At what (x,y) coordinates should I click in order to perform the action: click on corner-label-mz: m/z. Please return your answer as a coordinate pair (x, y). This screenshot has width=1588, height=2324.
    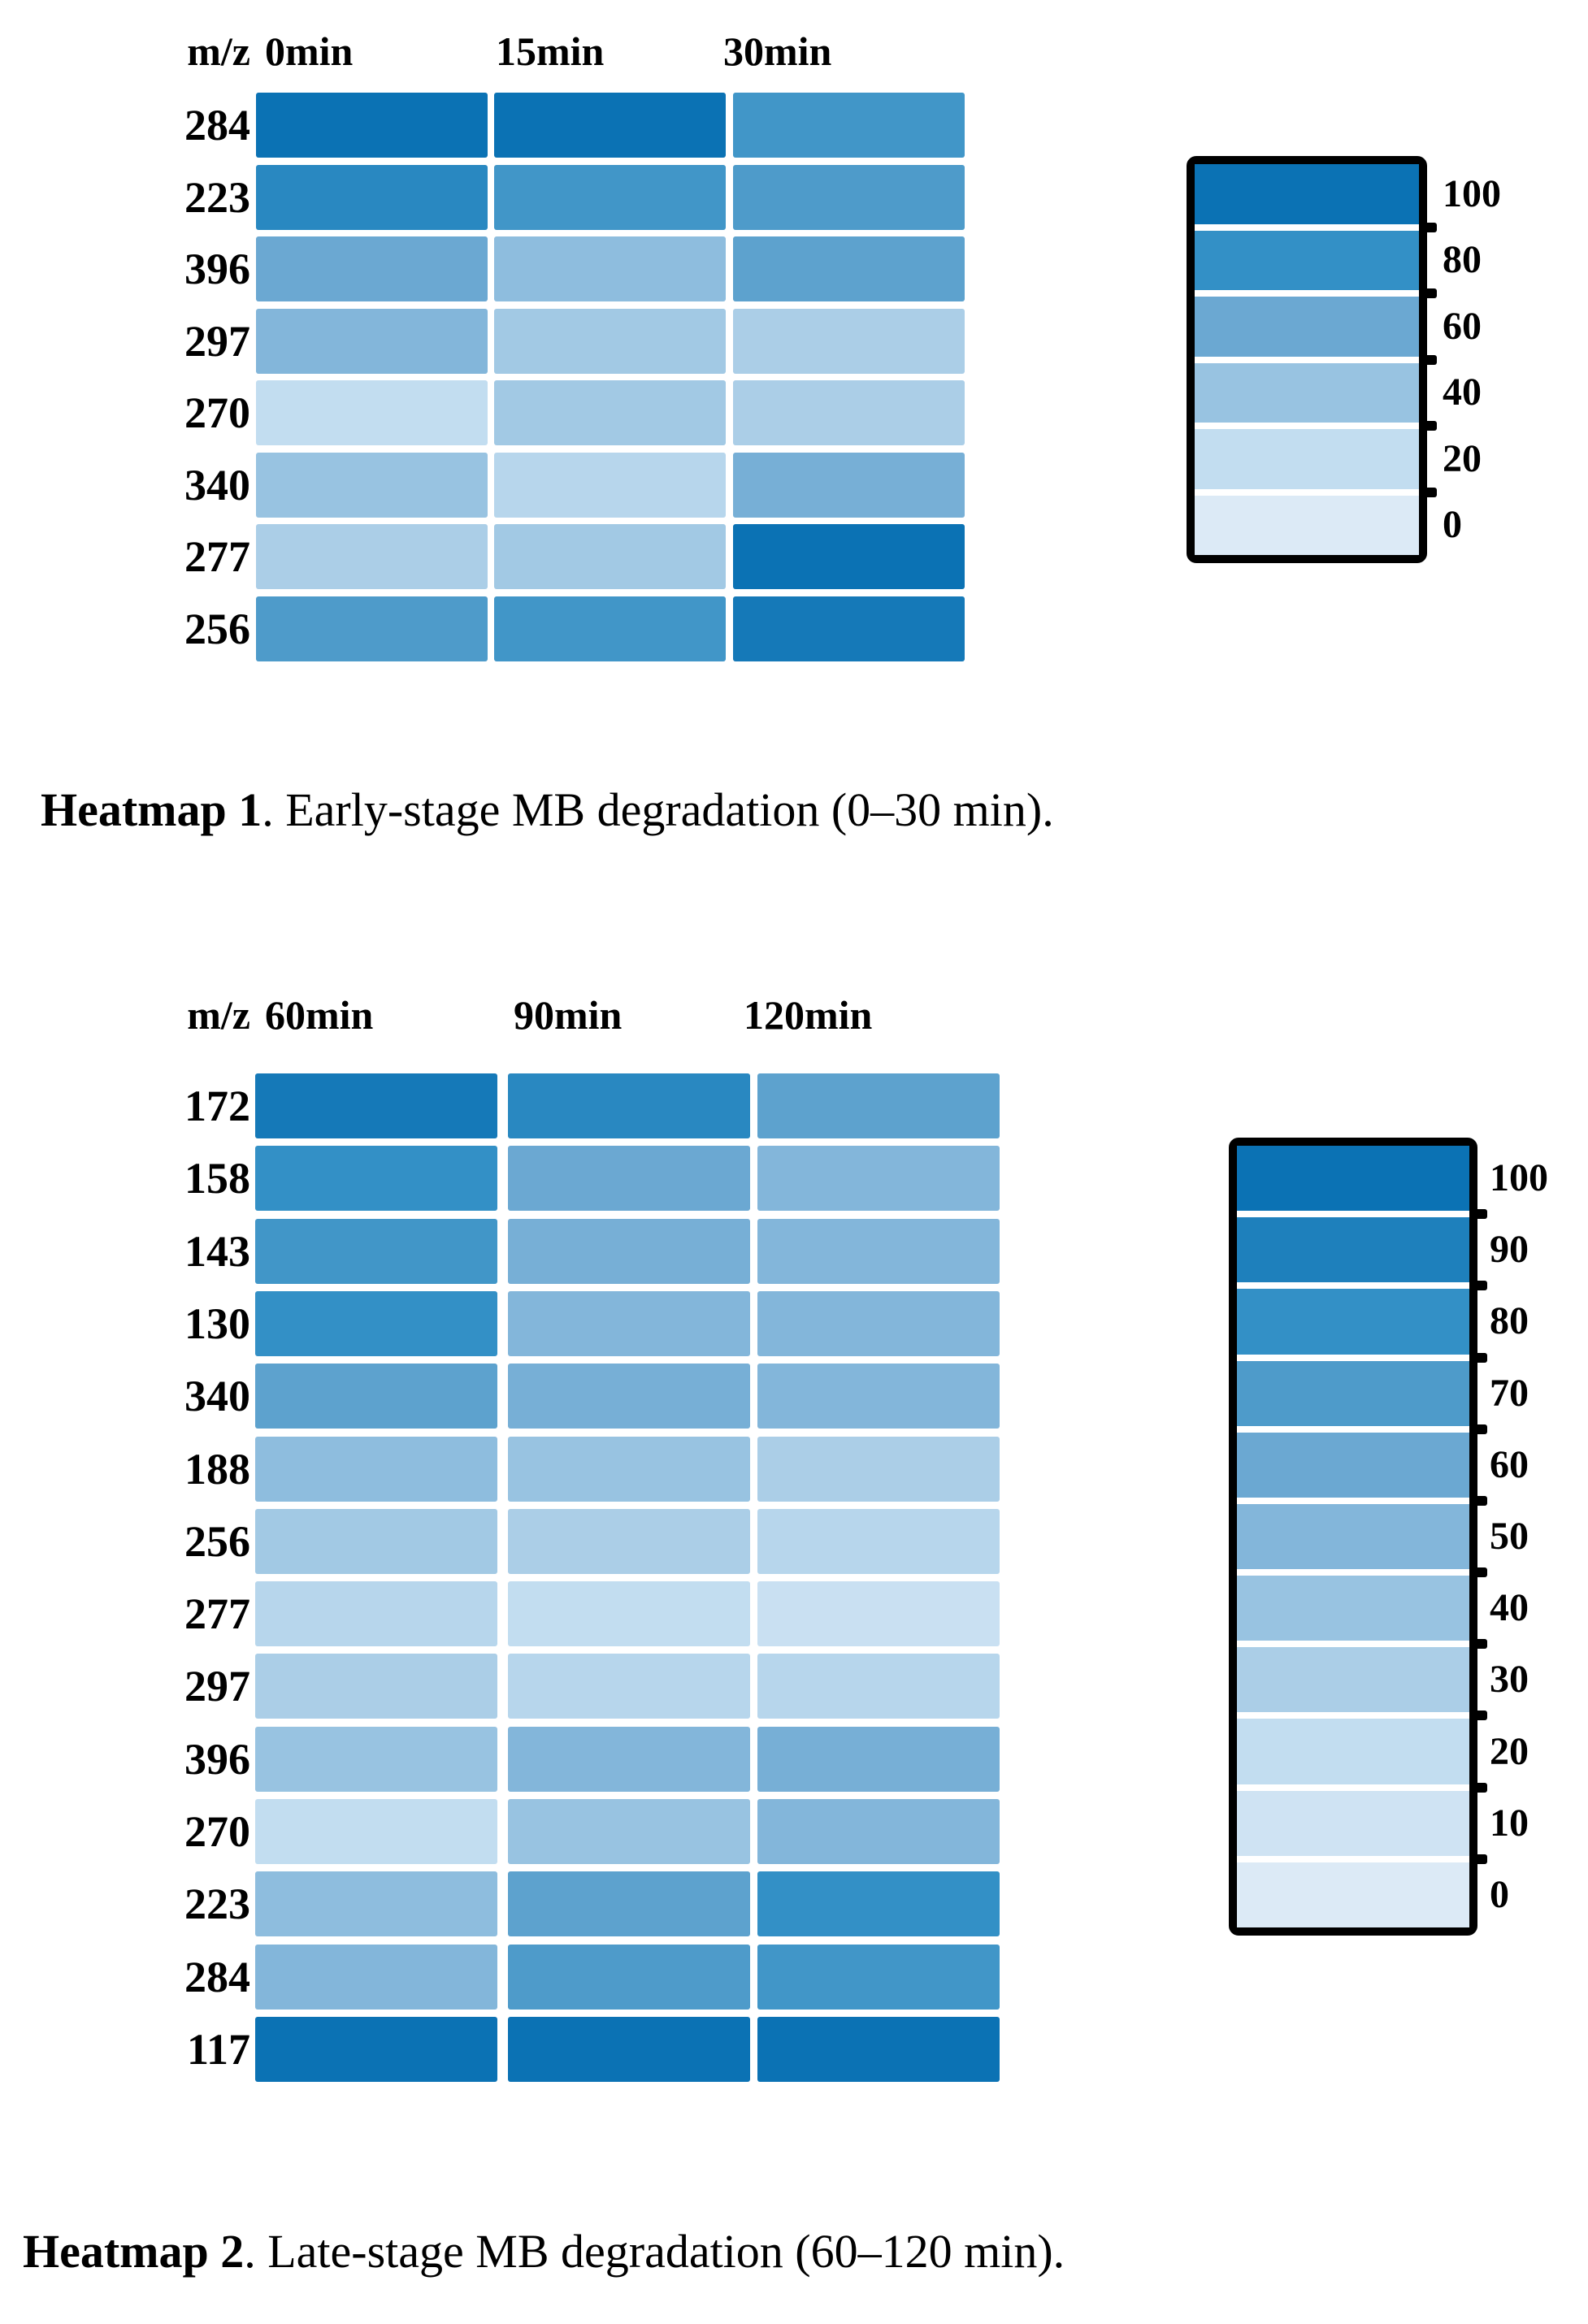
    Looking at the image, I should click on (219, 51).